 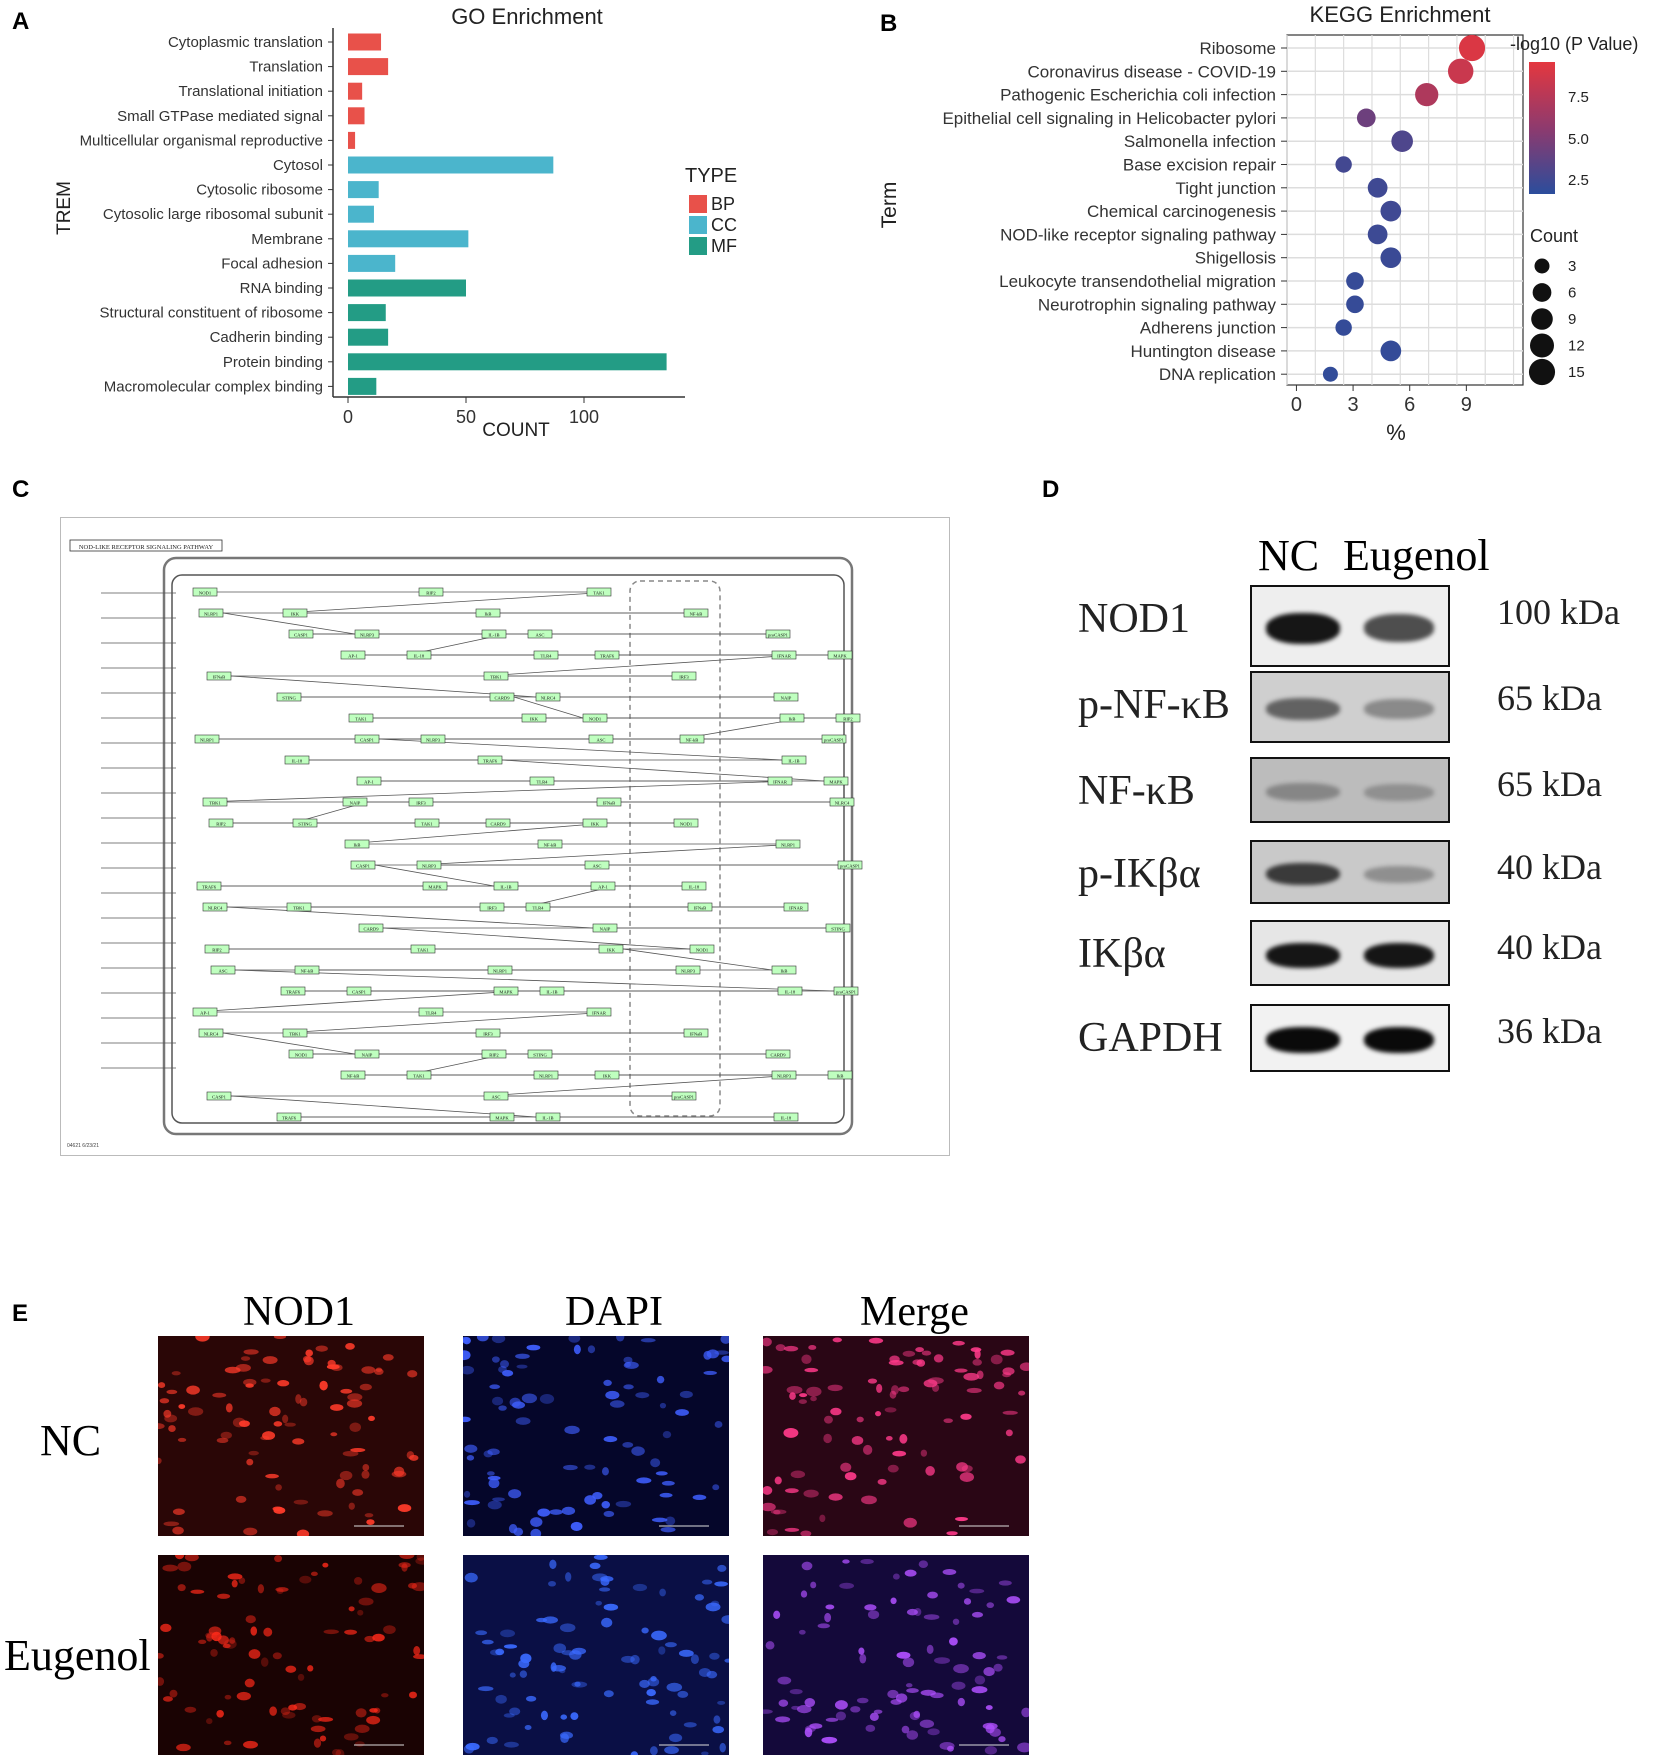 I want to click on pathway-gene-box: STING, so click(x=838, y=928).